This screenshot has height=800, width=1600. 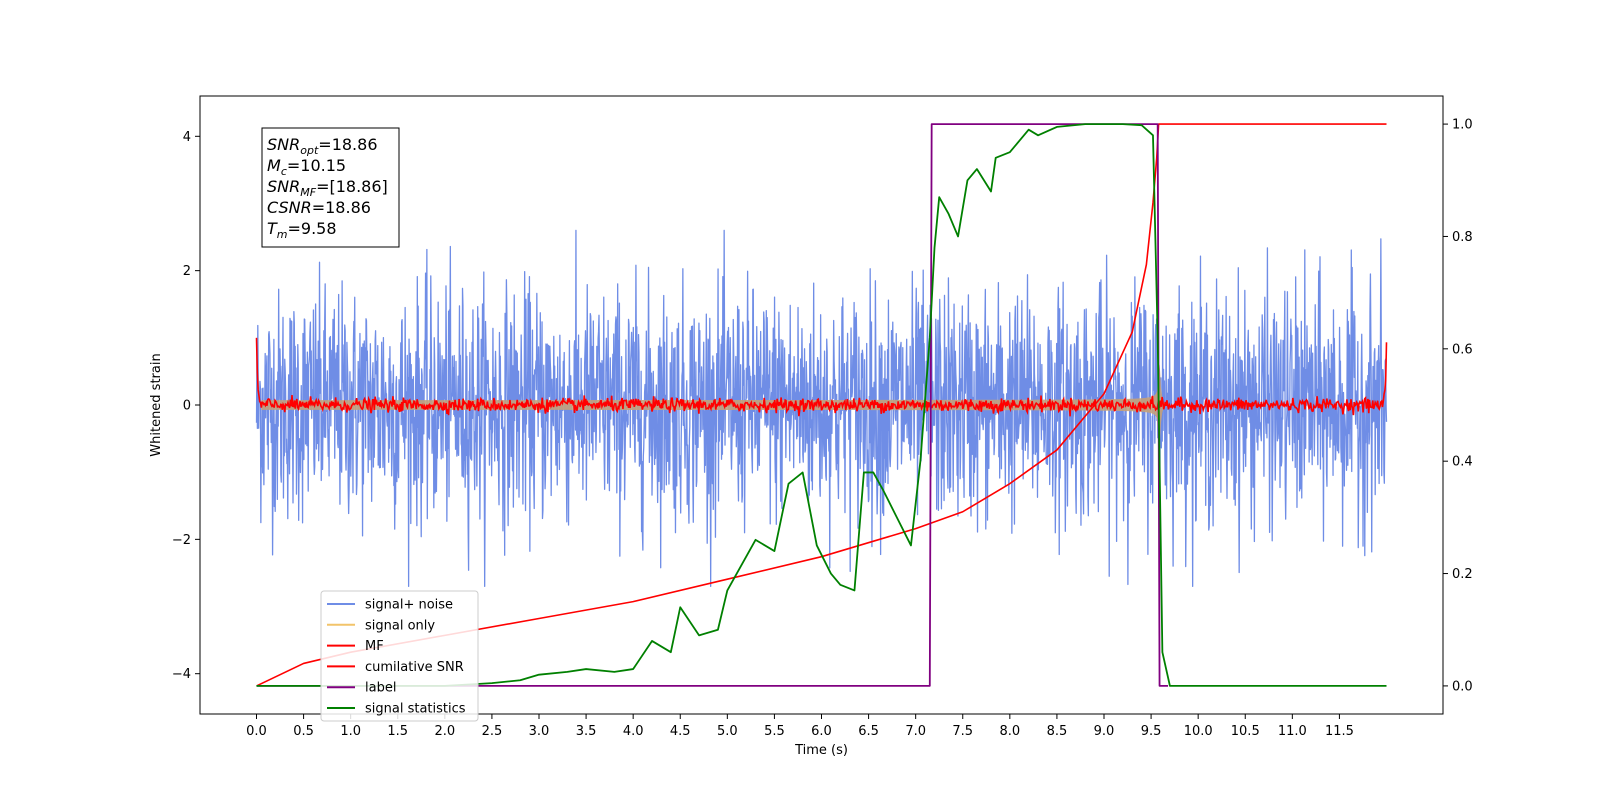 I want to click on y-right-tick-label: 1.0, so click(x=1462, y=125).